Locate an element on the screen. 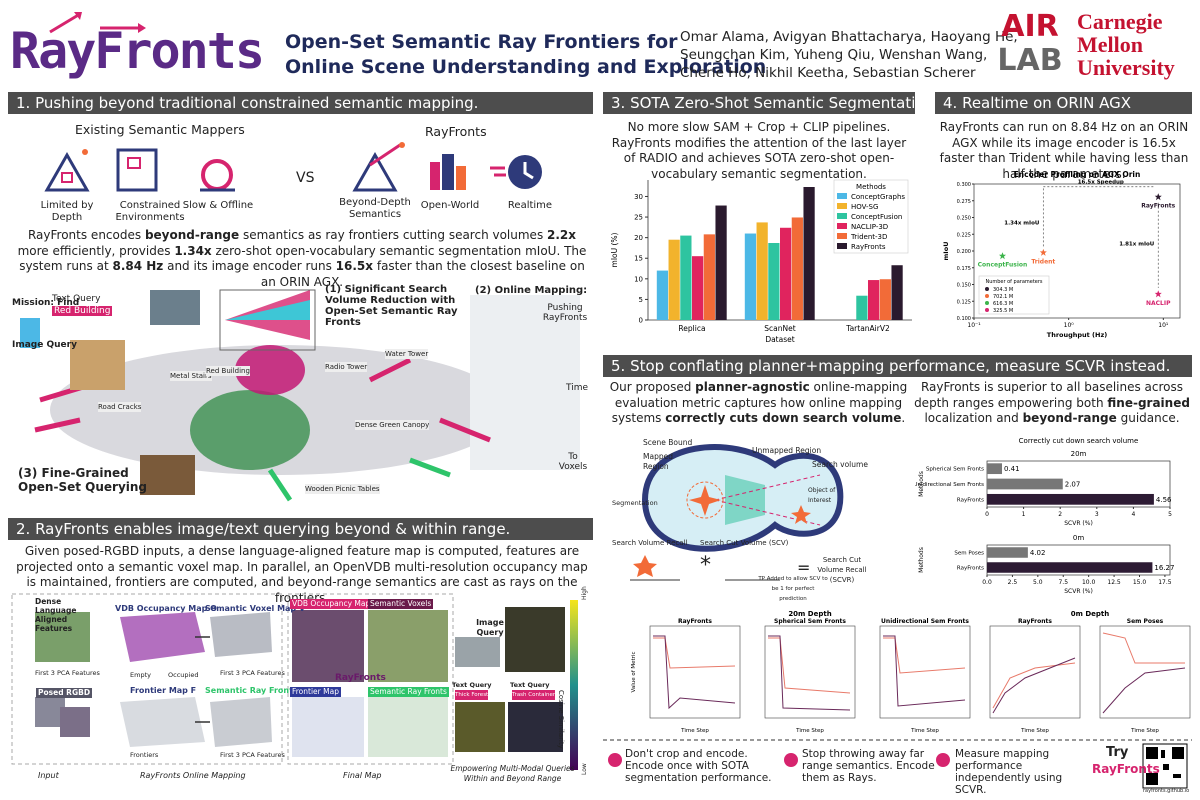 The height and width of the screenshot is (800, 1200). y-axis-label: Methods is located at coordinates (921, 560).